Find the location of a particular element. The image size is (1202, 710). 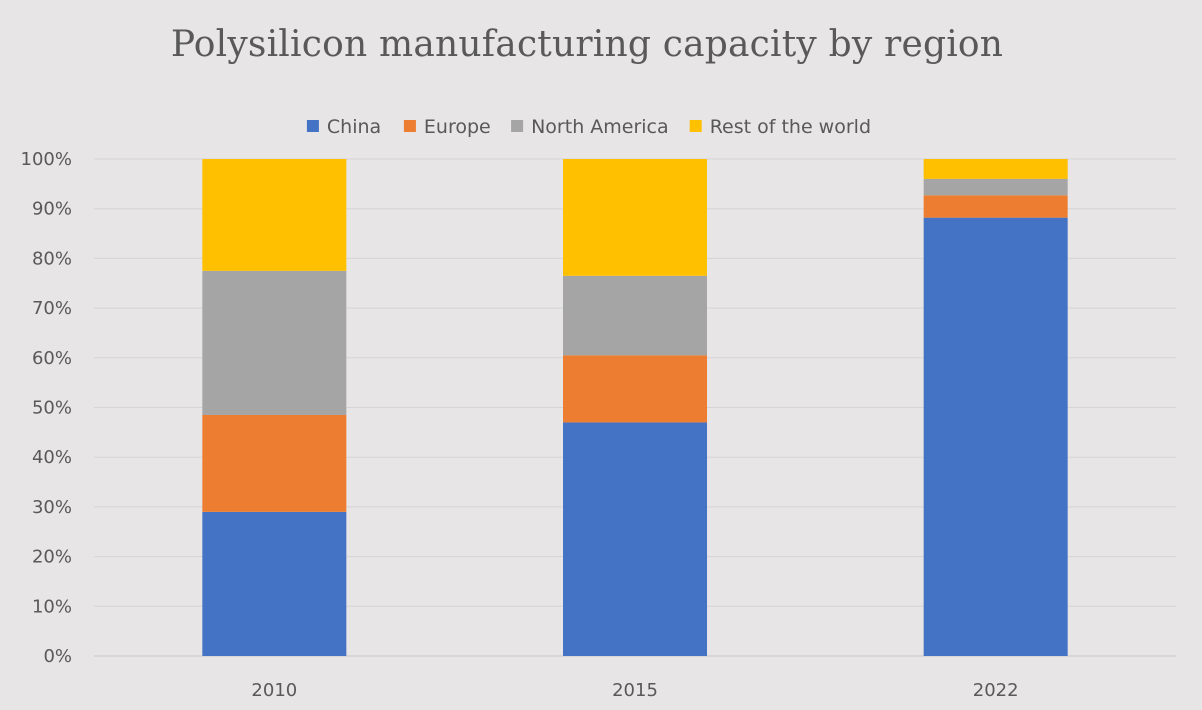

legend-swatch-north-america is located at coordinates (517, 126).